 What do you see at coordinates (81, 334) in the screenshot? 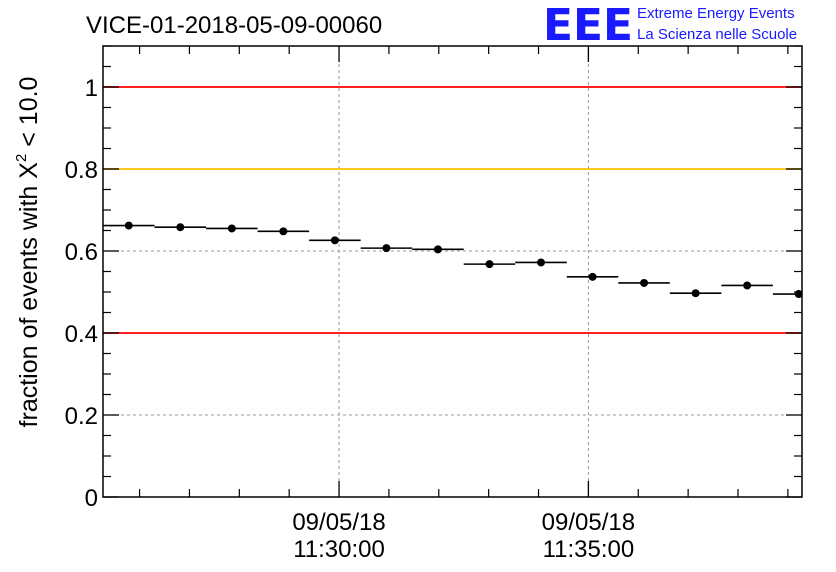
I see `y-tick-label: 0.4` at bounding box center [81, 334].